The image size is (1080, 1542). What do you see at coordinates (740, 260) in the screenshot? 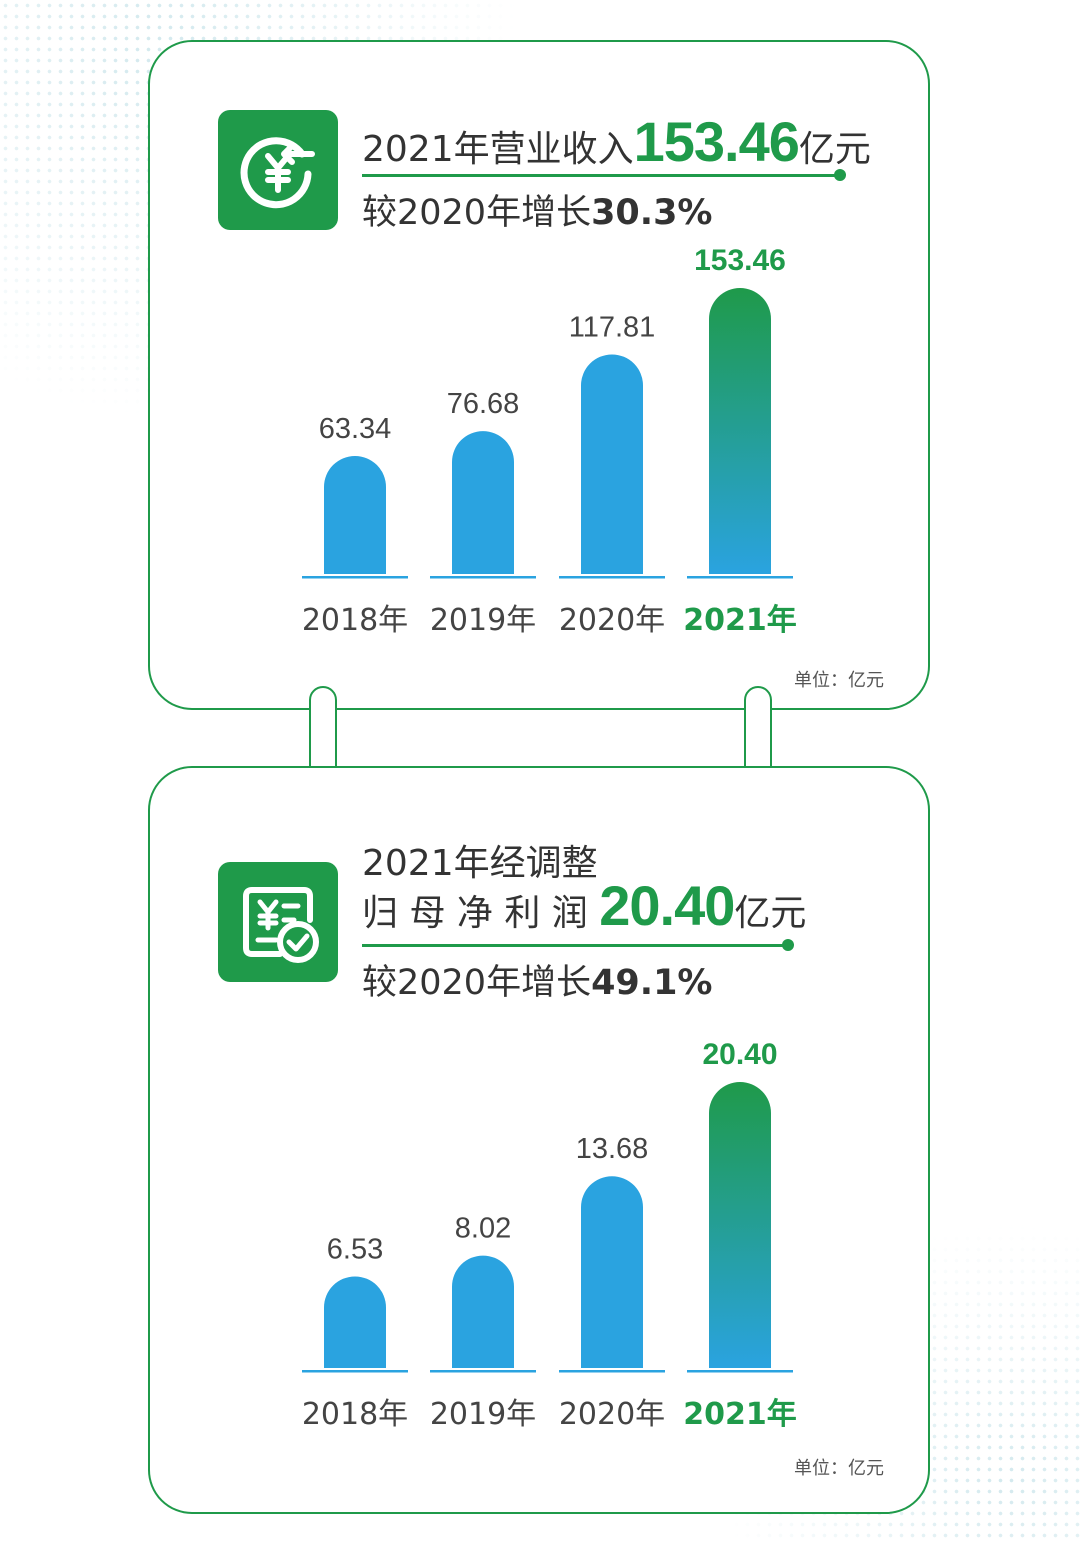
I see `bar-value-label: 153.46` at bounding box center [740, 260].